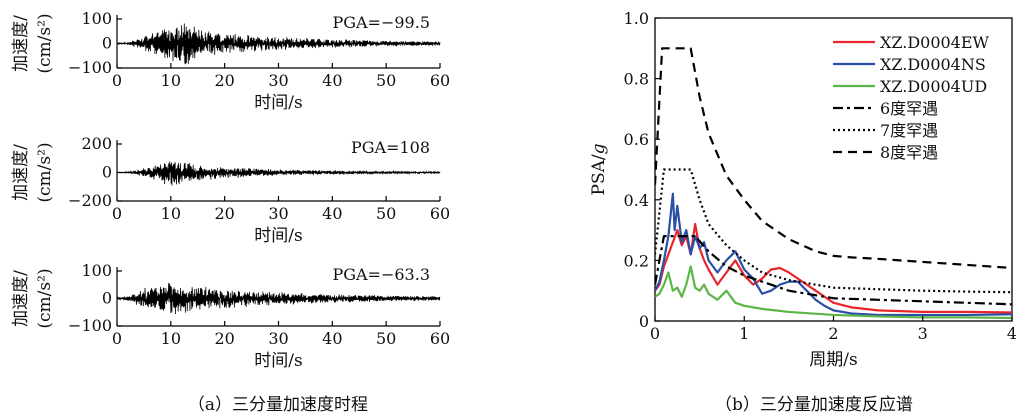  I want to click on pga-label: PGA=−99.5, so click(381, 22).